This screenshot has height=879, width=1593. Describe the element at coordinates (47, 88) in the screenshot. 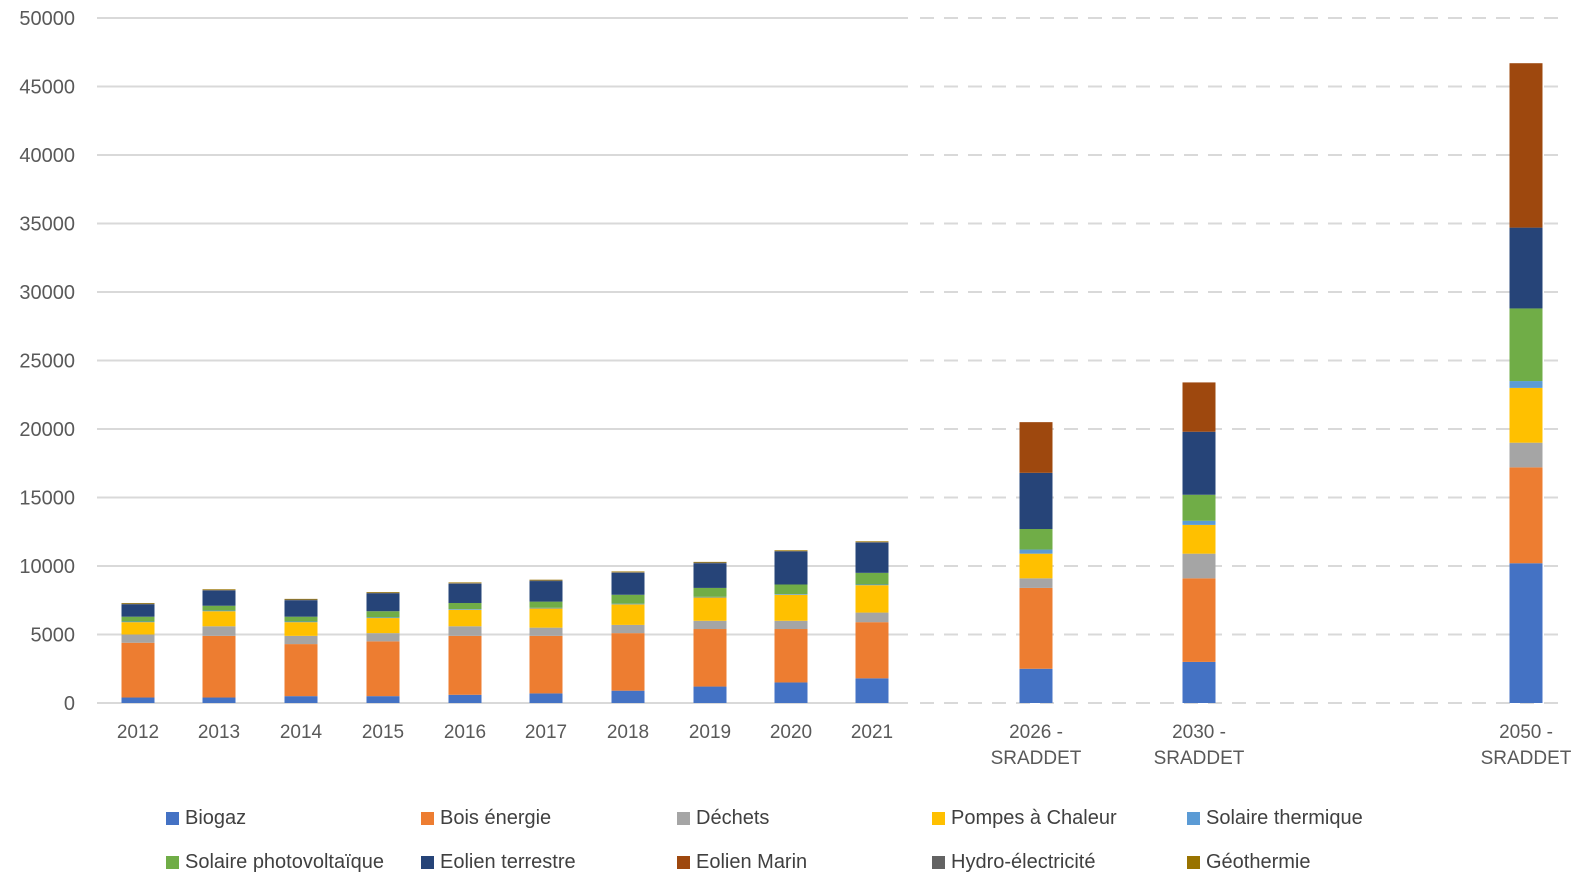

I see `y-tick-label: 45000` at that location.